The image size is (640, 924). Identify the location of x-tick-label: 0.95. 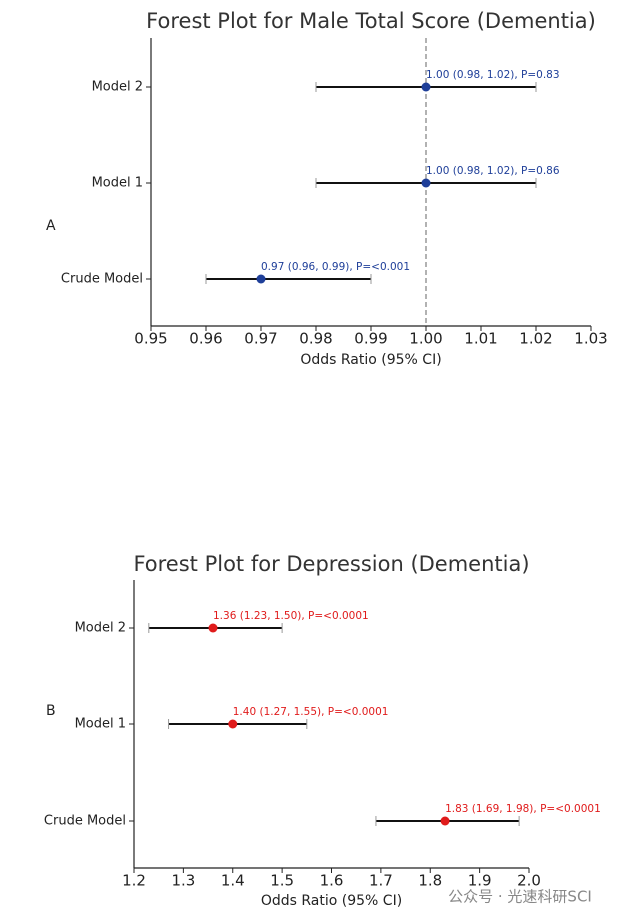
(150, 339).